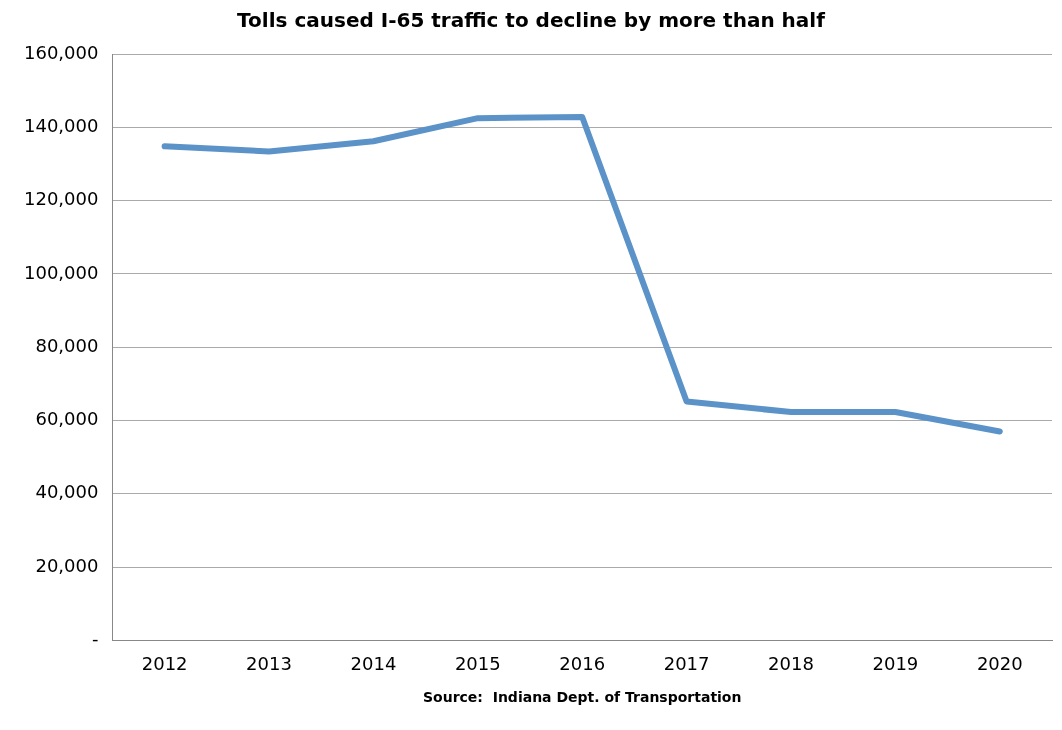  Describe the element at coordinates (67, 419) in the screenshot. I see `y-tick-label: 60,000` at that location.